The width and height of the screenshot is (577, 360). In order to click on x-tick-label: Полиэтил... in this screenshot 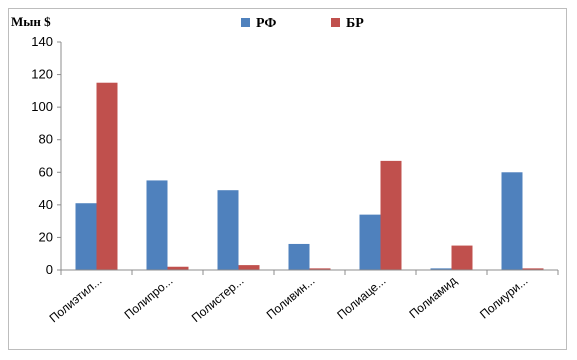, I will do `click(76, 300)`.